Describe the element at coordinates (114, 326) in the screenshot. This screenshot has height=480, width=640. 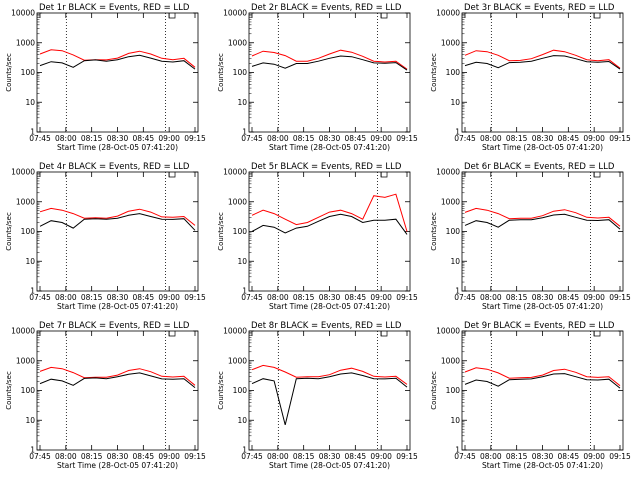
I see `panel-title: Det 7r BLACK = Events, RED = LLD` at that location.